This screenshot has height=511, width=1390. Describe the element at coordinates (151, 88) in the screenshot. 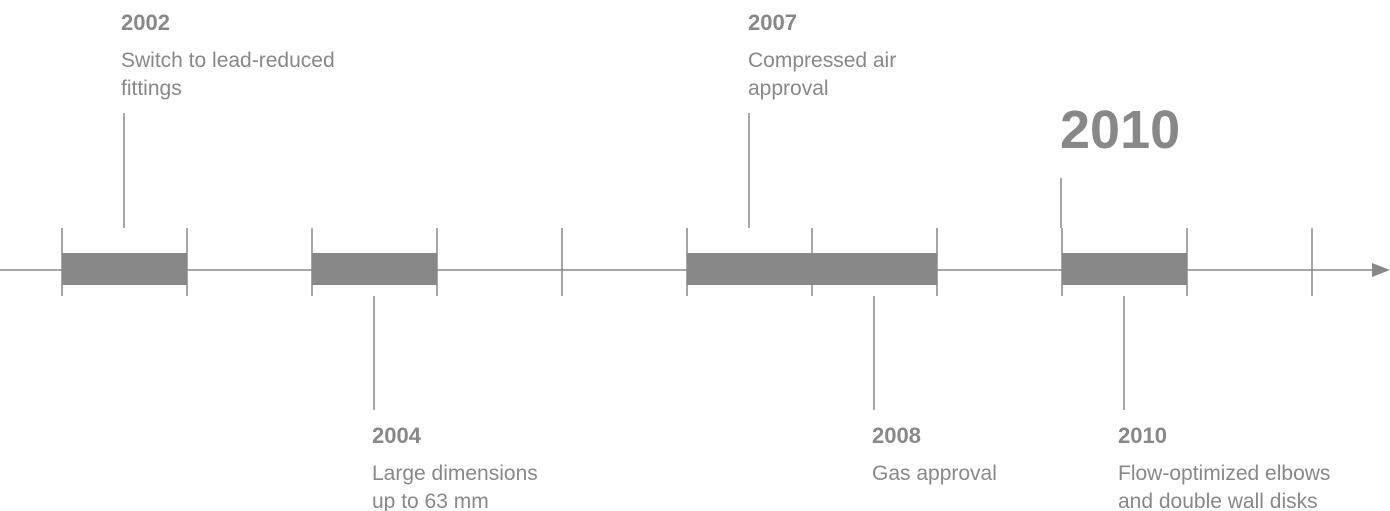

I see `event-text: fittings` at that location.